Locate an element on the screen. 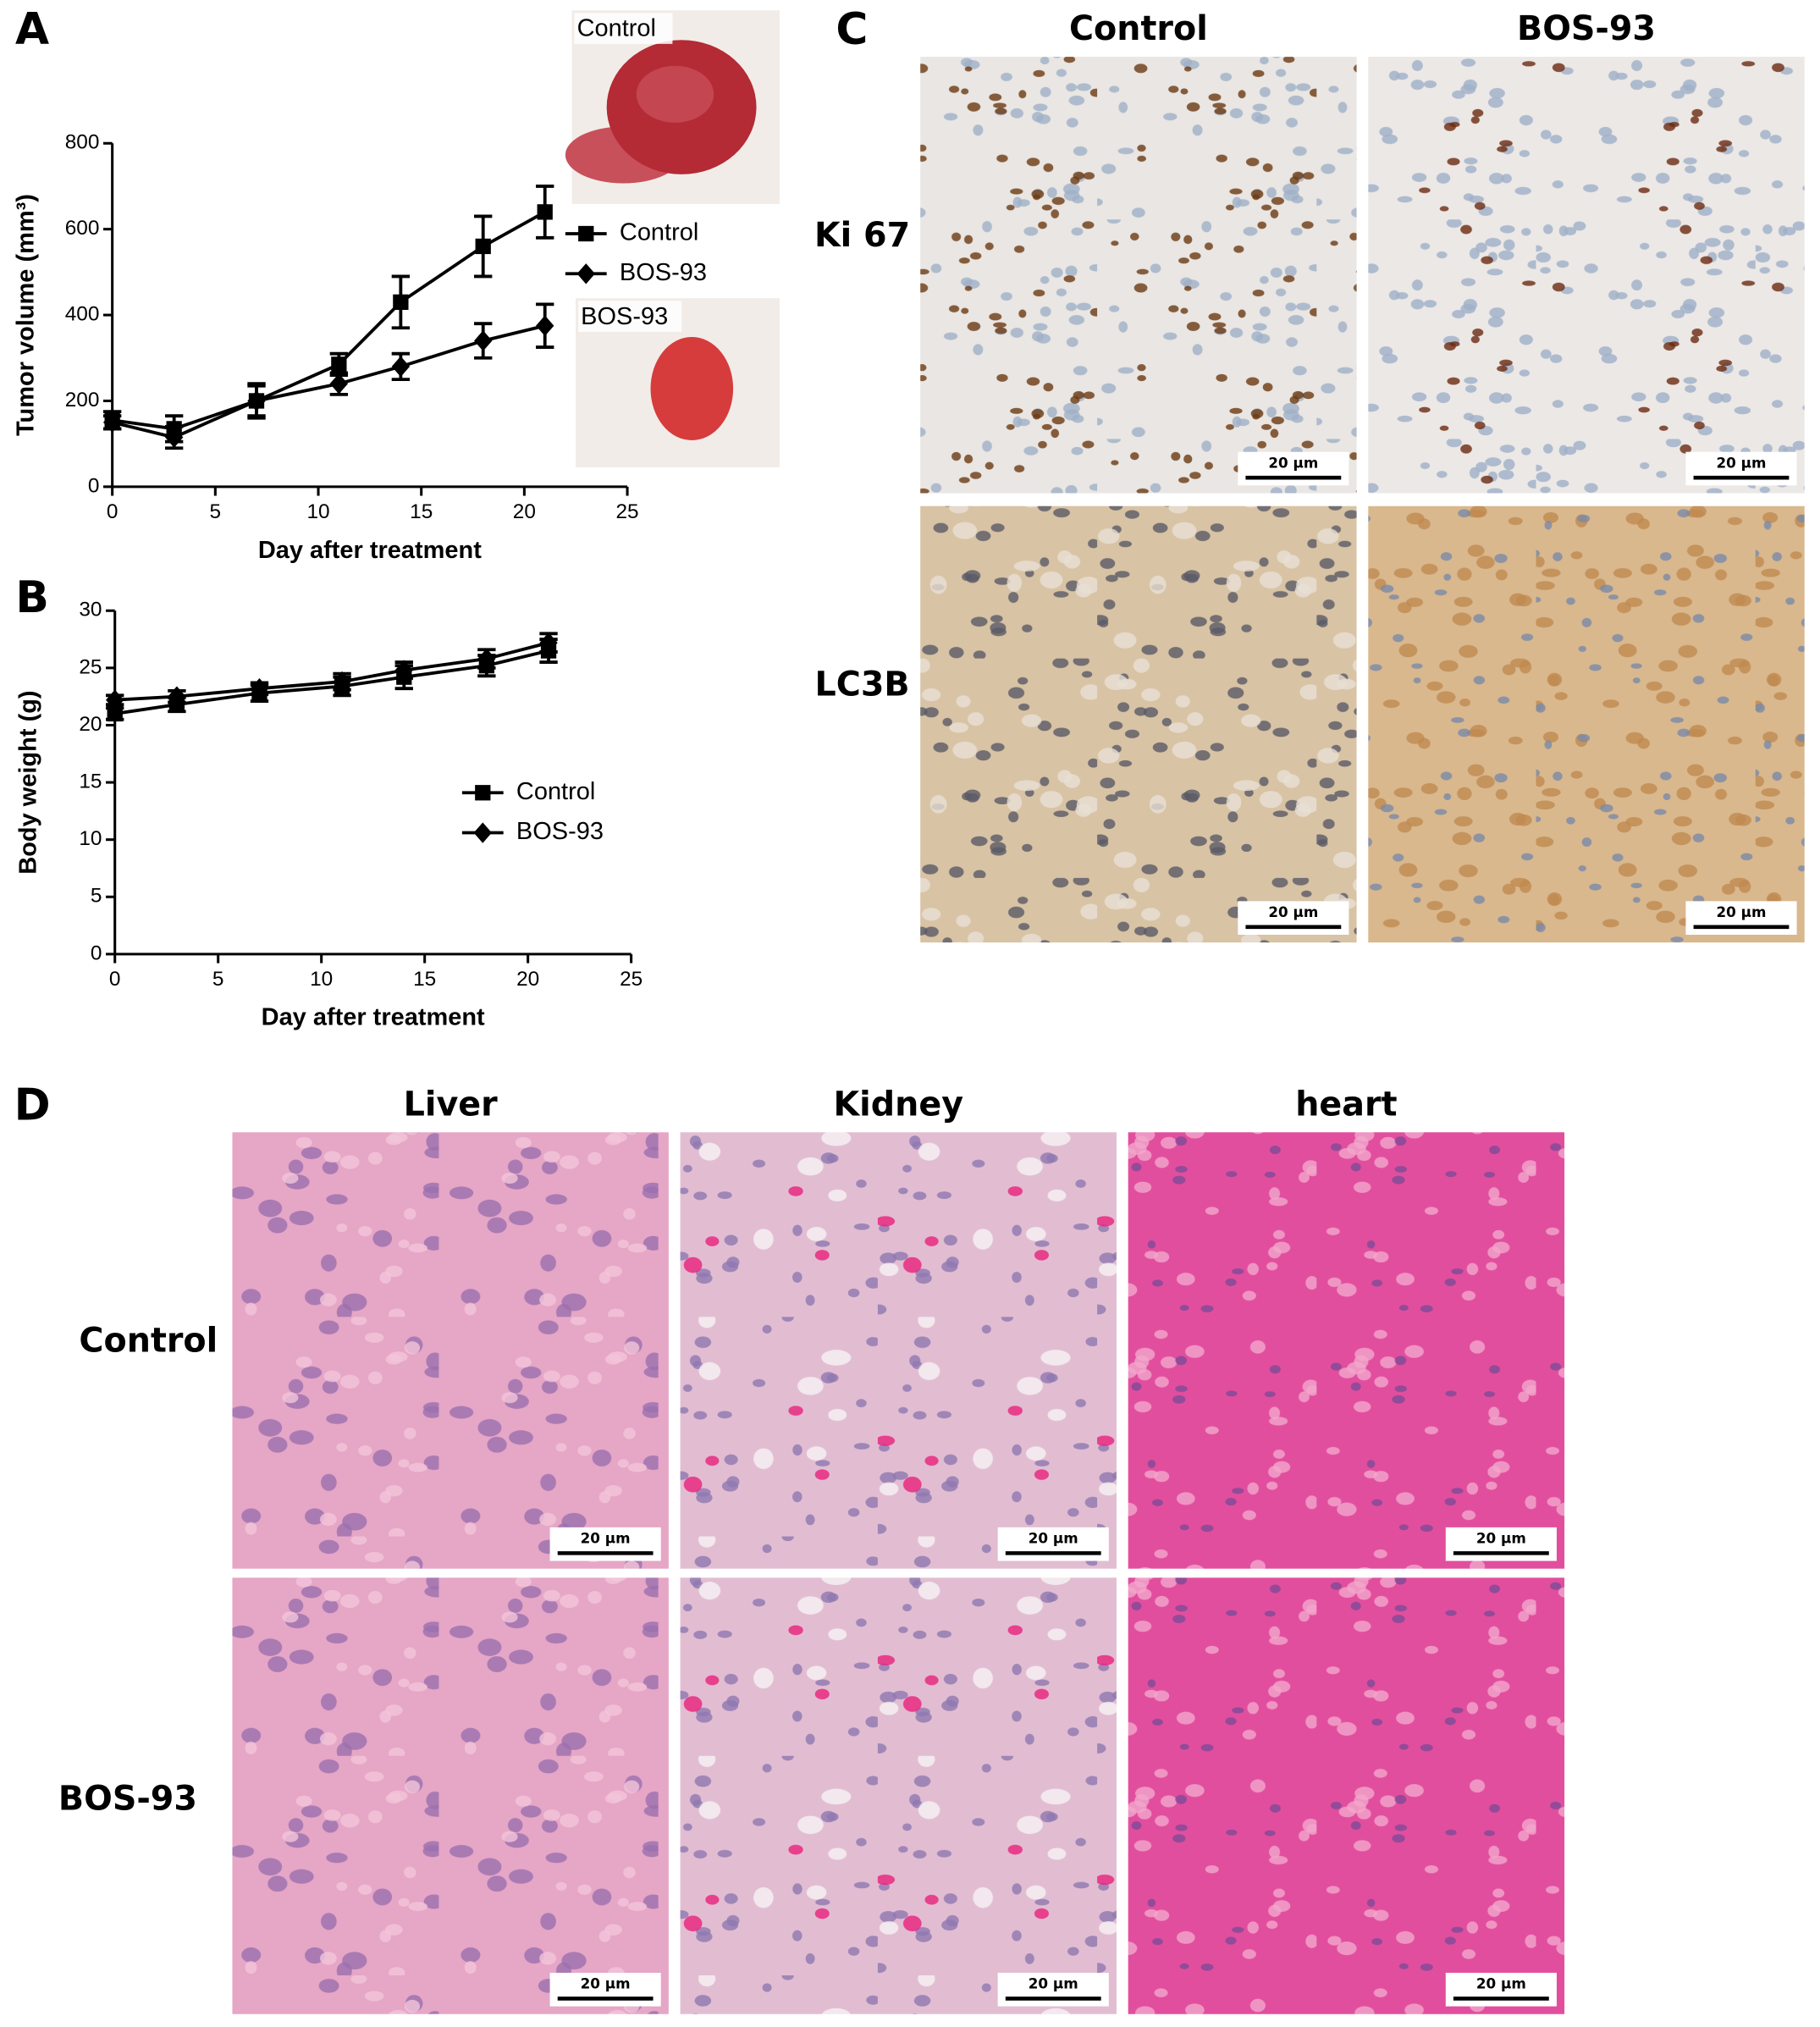  row-header: Ki 67 is located at coordinates (862, 236).